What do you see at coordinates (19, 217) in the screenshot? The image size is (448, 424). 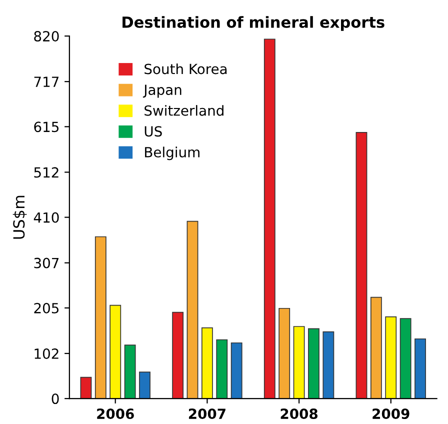 I see `y-axis-title: US$m` at bounding box center [19, 217].